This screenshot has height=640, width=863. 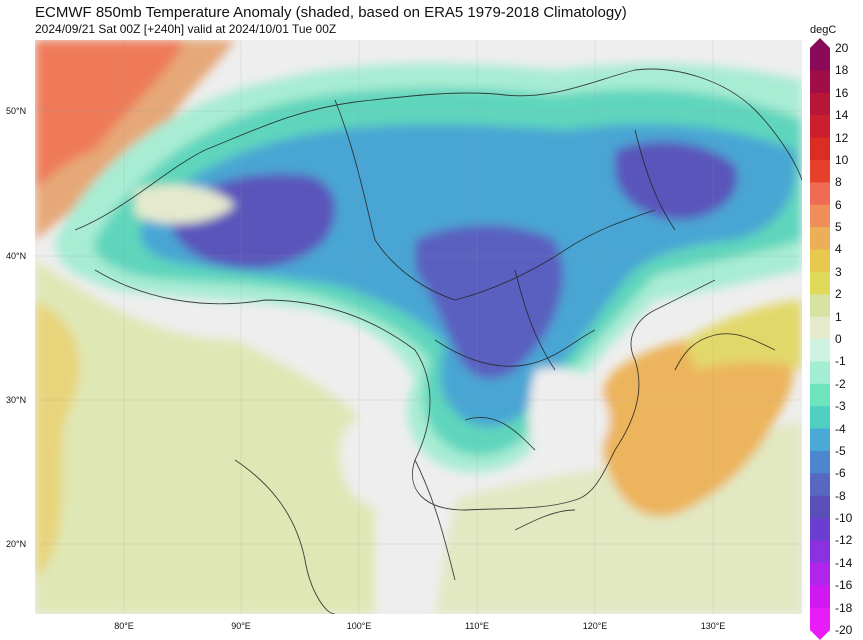 What do you see at coordinates (838, 204) in the screenshot?
I see `colorbar-tick-label: 6` at bounding box center [838, 204].